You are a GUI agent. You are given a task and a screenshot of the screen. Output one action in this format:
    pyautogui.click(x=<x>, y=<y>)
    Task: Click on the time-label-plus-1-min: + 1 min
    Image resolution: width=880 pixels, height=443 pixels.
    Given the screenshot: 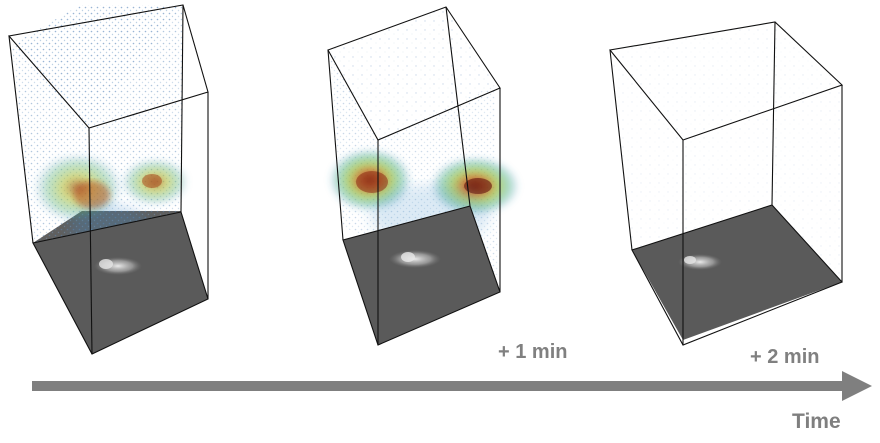 What is the action you would take?
    pyautogui.click(x=533, y=352)
    